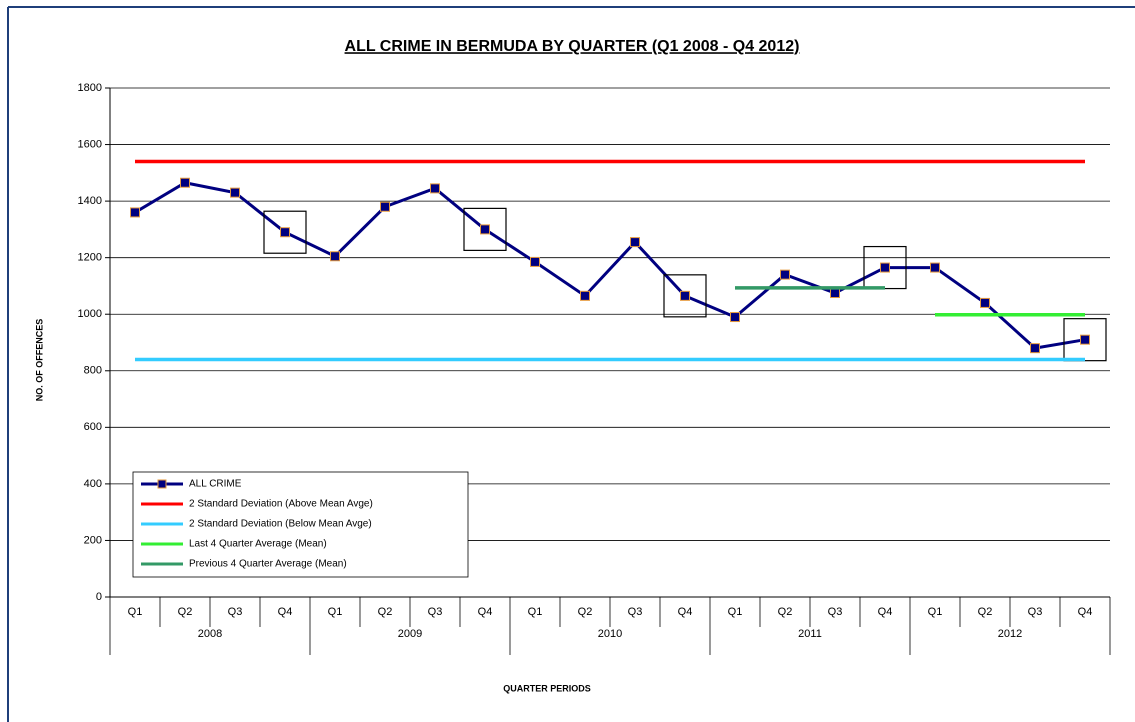 Image resolution: width=1135 pixels, height=722 pixels. Describe the element at coordinates (280, 524) in the screenshot. I see `legend-label: 2 Standard Deviation (Below Mean Avge)` at that location.